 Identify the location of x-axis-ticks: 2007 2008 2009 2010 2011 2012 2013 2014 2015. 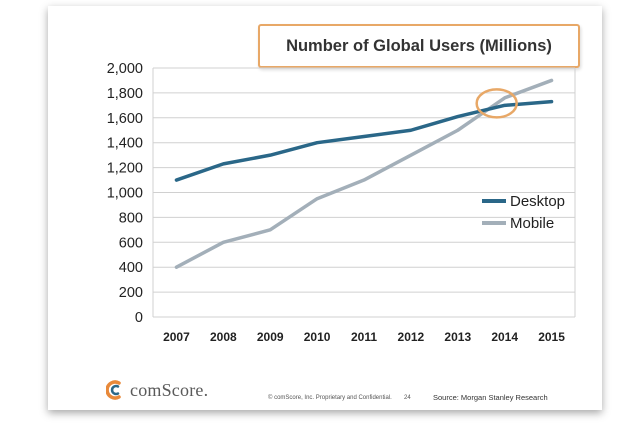
(364, 337).